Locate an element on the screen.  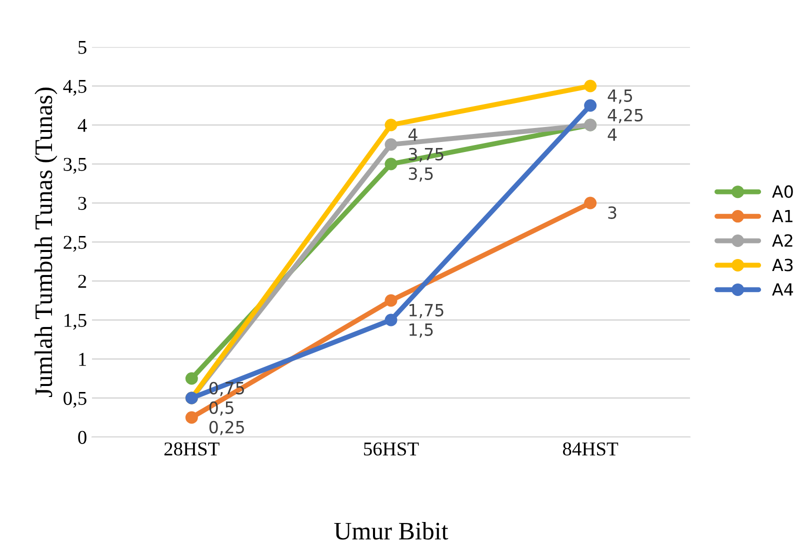
data-label: 0,5 is located at coordinates (221, 408).